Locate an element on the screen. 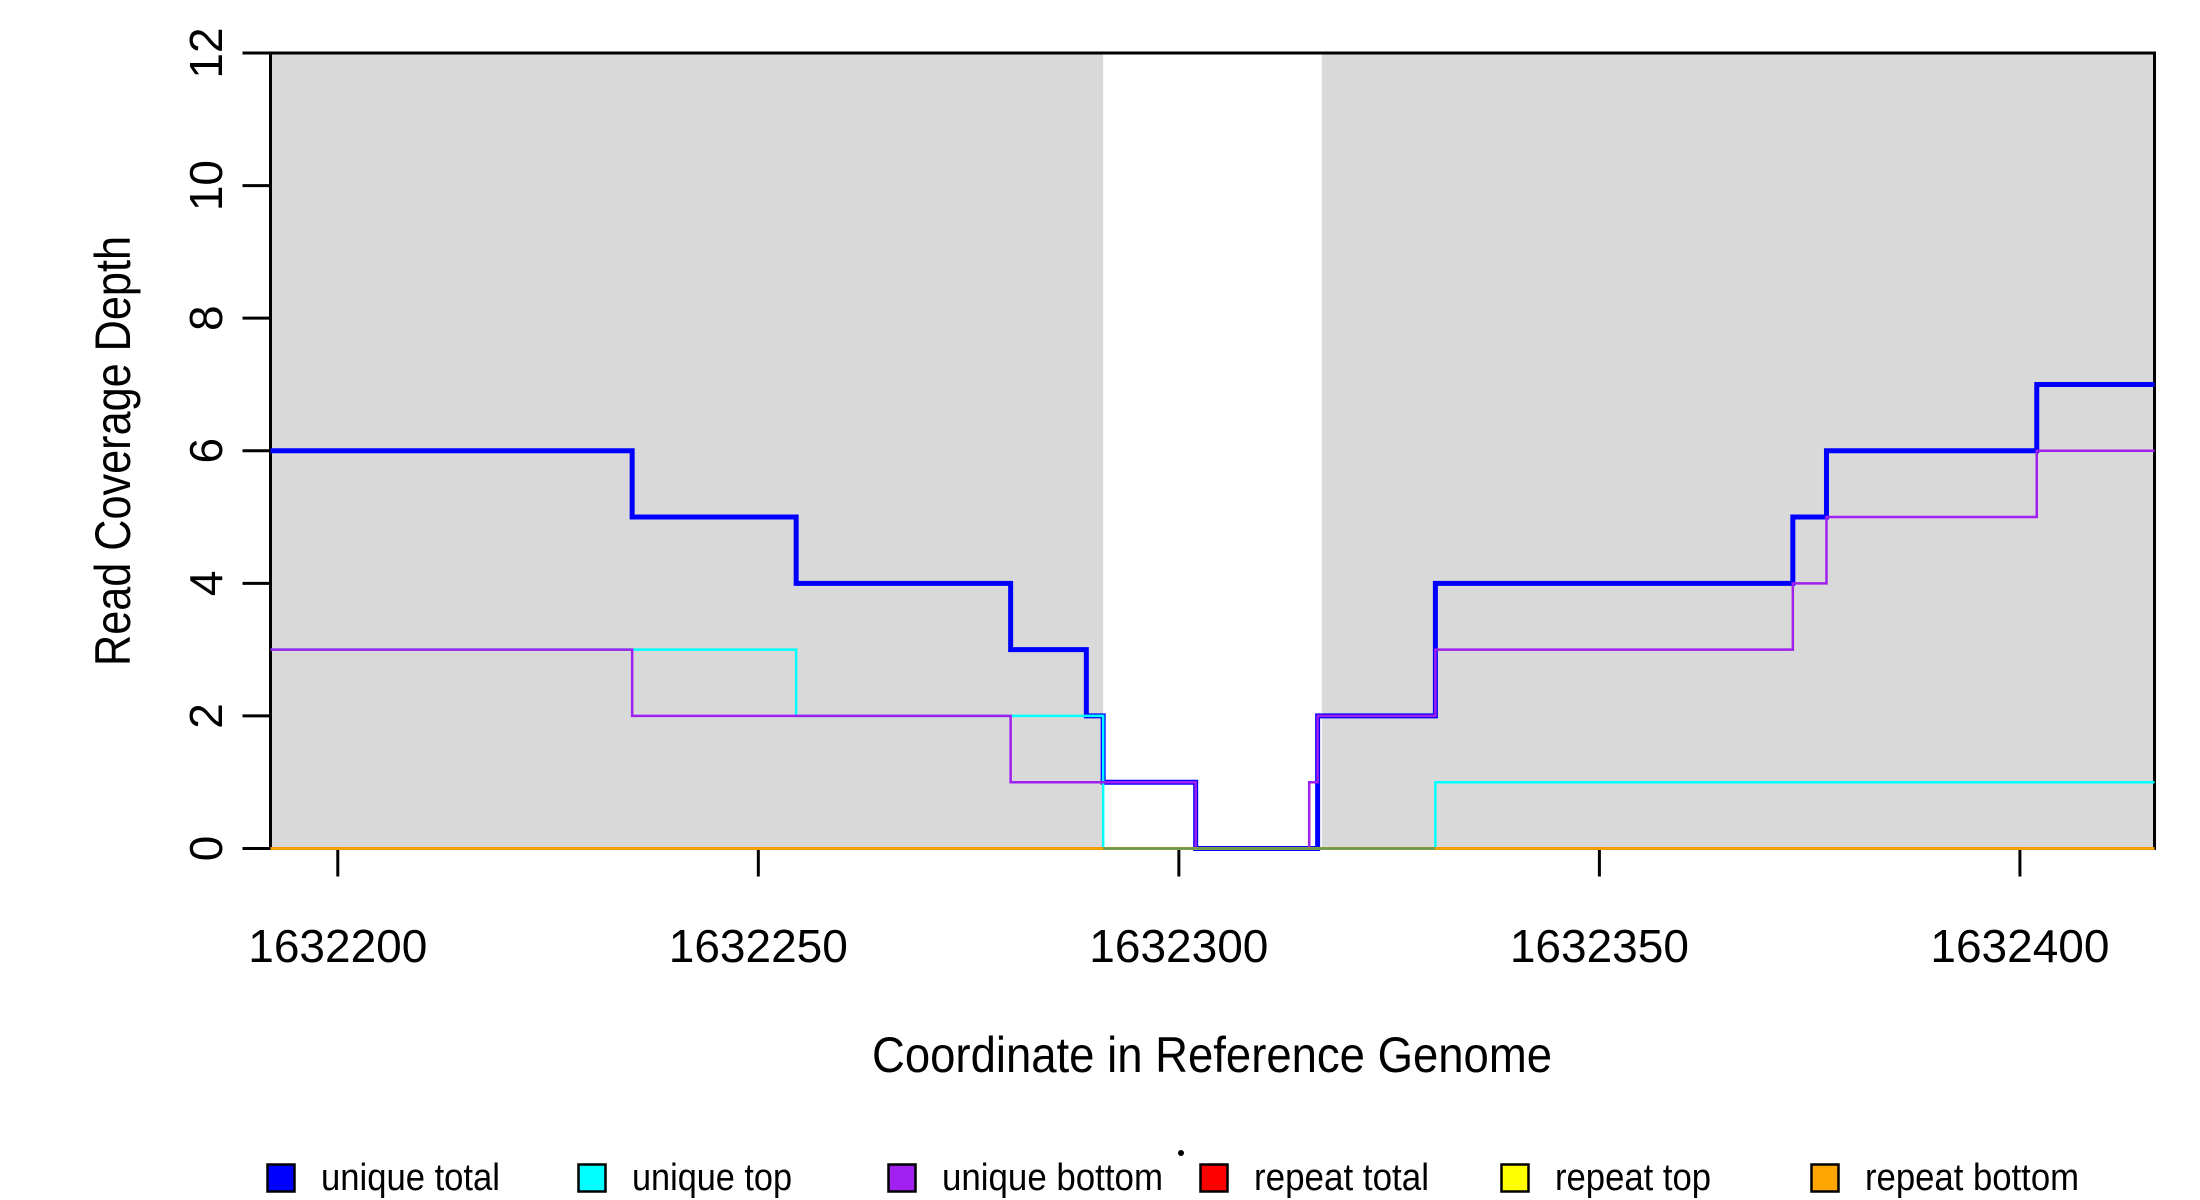 Image resolution: width=2200 pixels, height=1200 pixels. x-axis-title: Coordinate in Reference Genome is located at coordinates (1212, 1055).